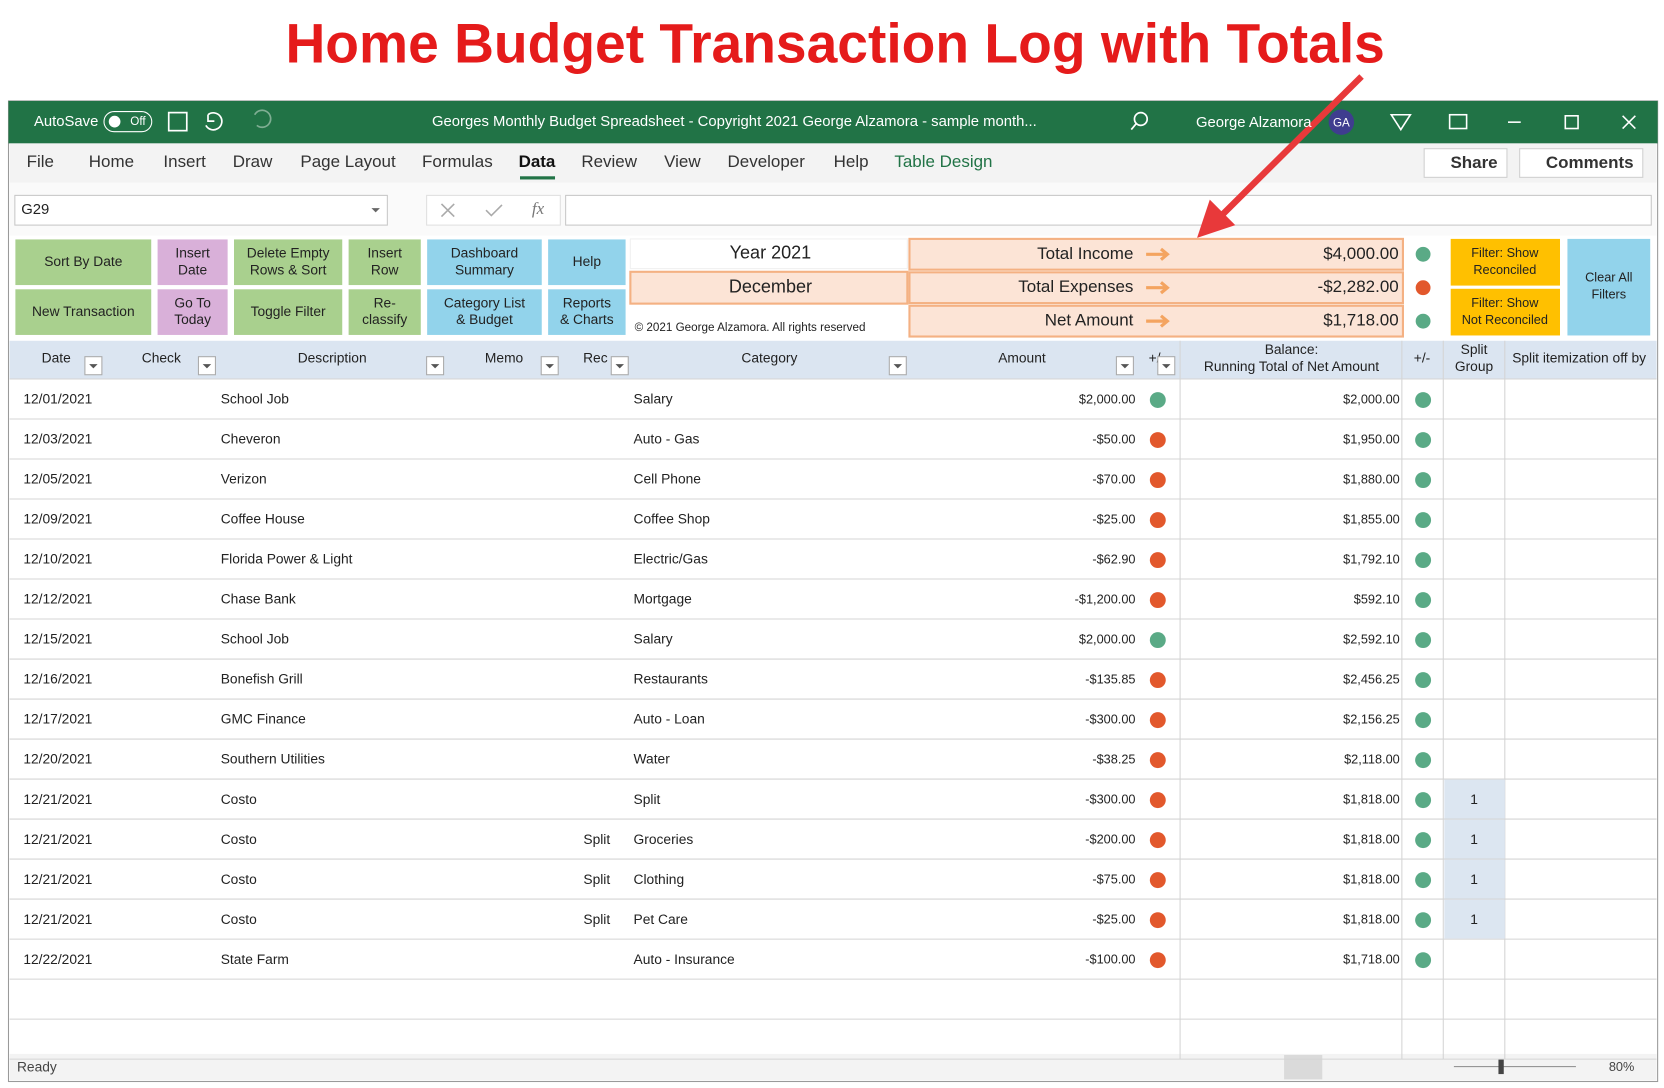  Describe the element at coordinates (659, 879) in the screenshot. I see `category: Clothing` at that location.